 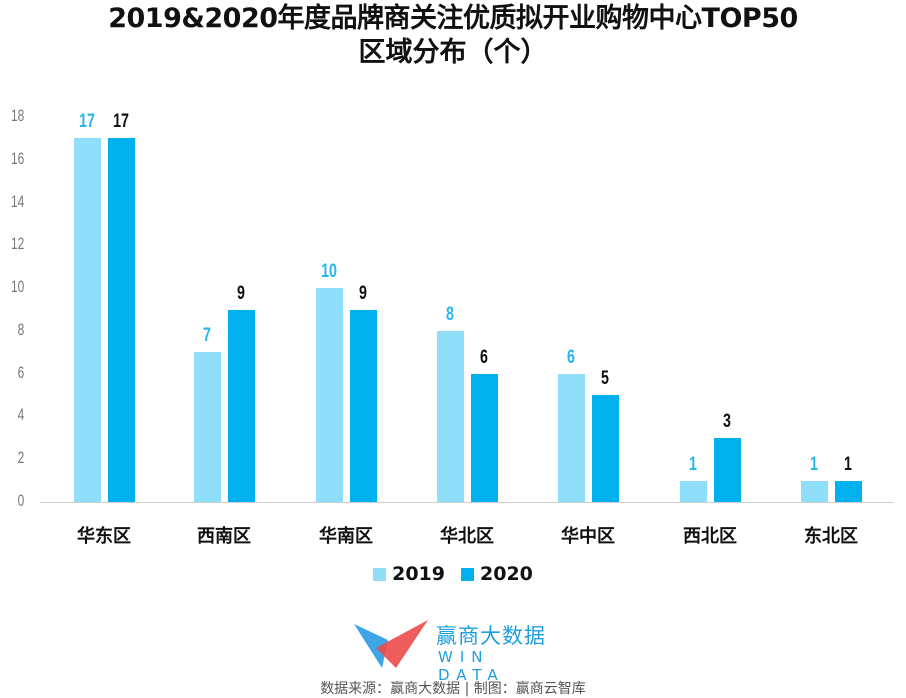 What do you see at coordinates (224, 536) in the screenshot?
I see `x-category-label: 西南区` at bounding box center [224, 536].